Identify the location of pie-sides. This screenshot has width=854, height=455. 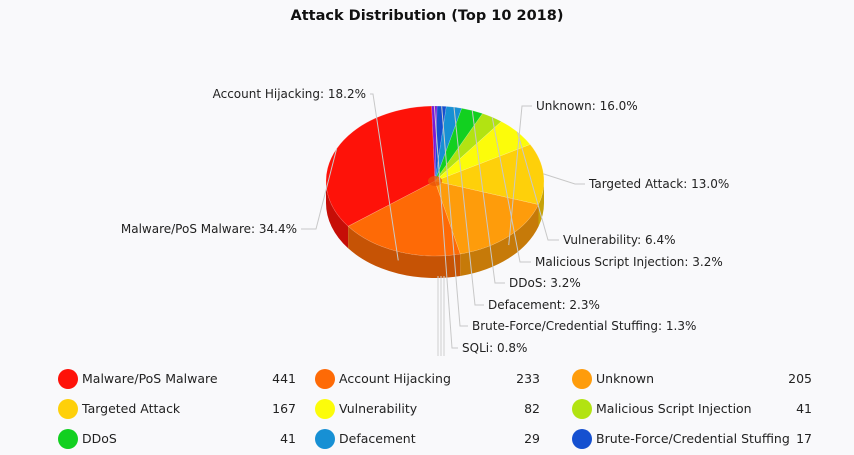
(435, 230).